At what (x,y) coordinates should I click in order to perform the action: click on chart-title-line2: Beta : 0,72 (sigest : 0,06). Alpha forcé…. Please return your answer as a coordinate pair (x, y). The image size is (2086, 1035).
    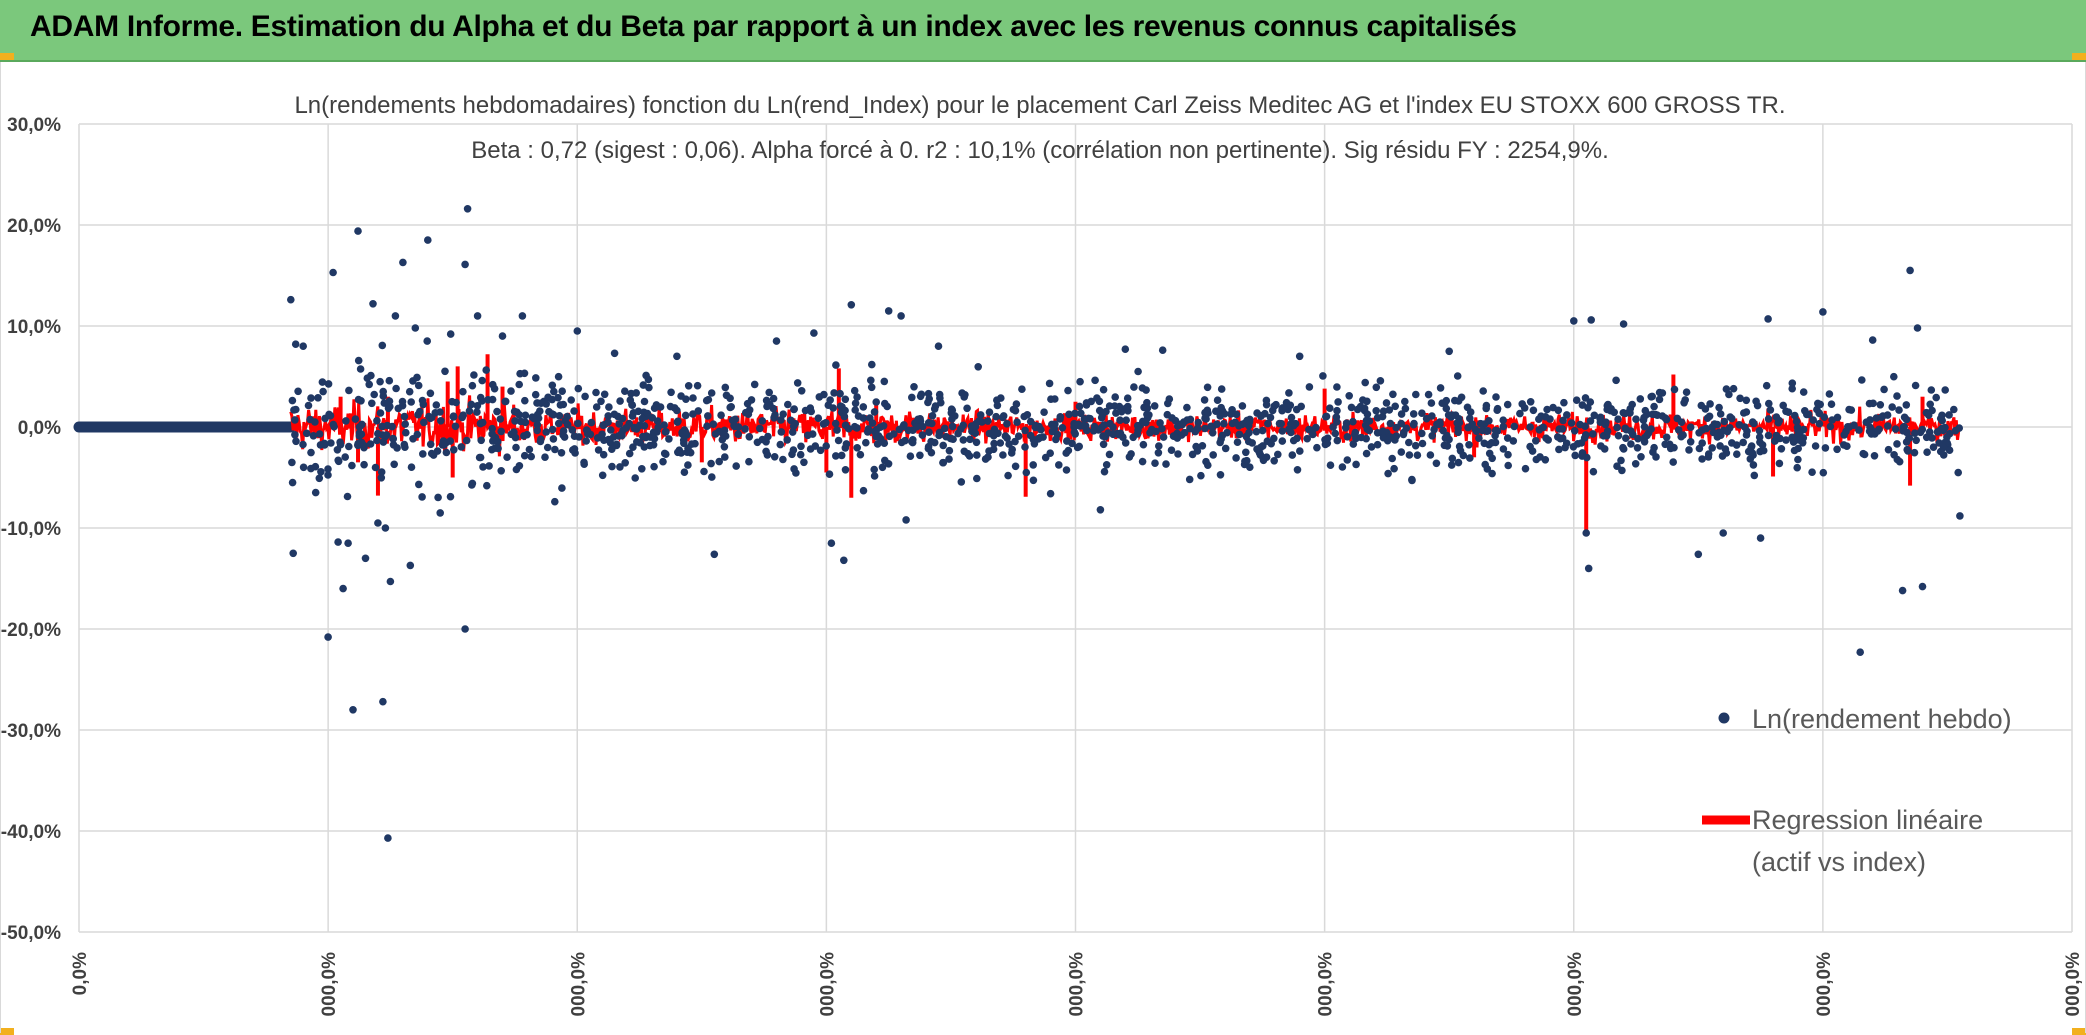
    Looking at the image, I should click on (1040, 150).